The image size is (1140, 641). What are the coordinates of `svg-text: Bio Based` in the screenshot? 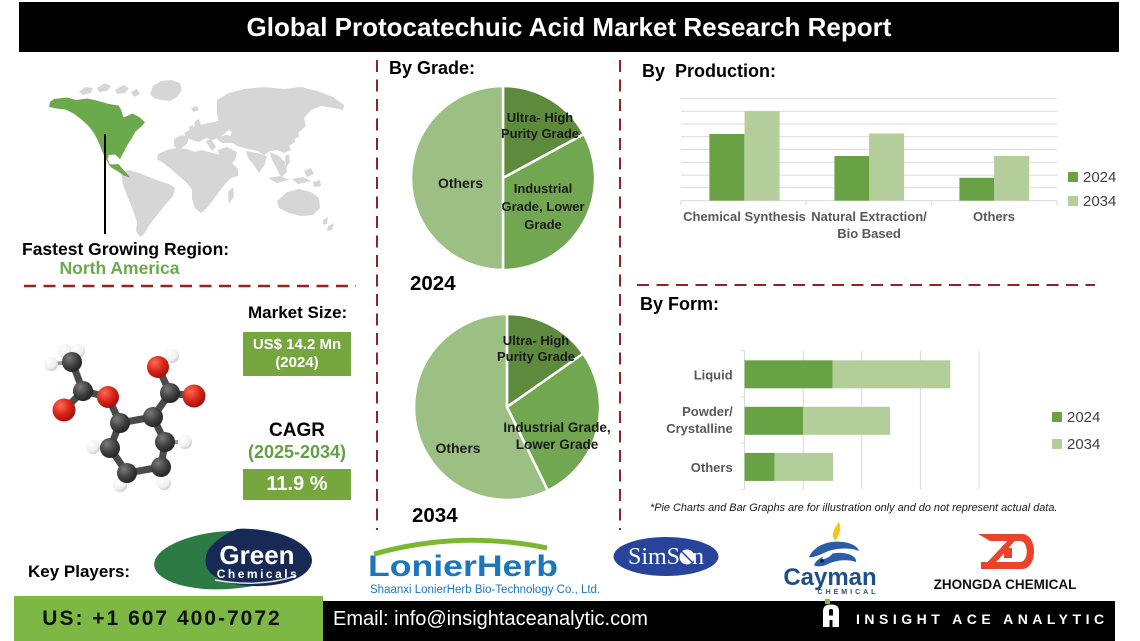 It's located at (869, 233).